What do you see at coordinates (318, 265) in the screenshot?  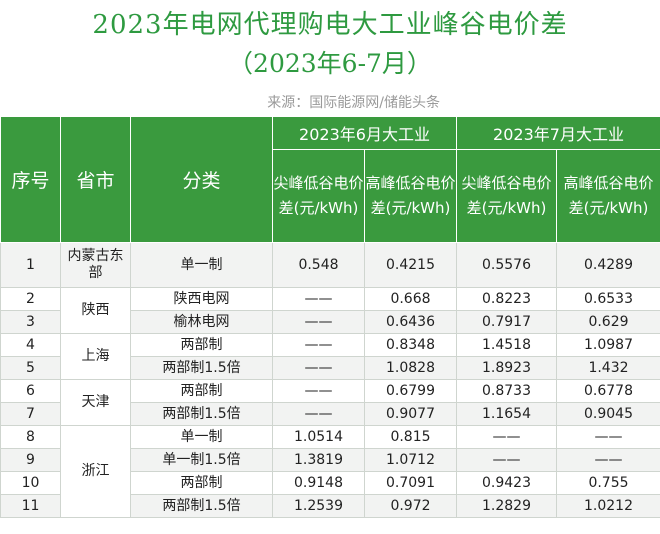 I see `cell-jun-peak: 0.548` at bounding box center [318, 265].